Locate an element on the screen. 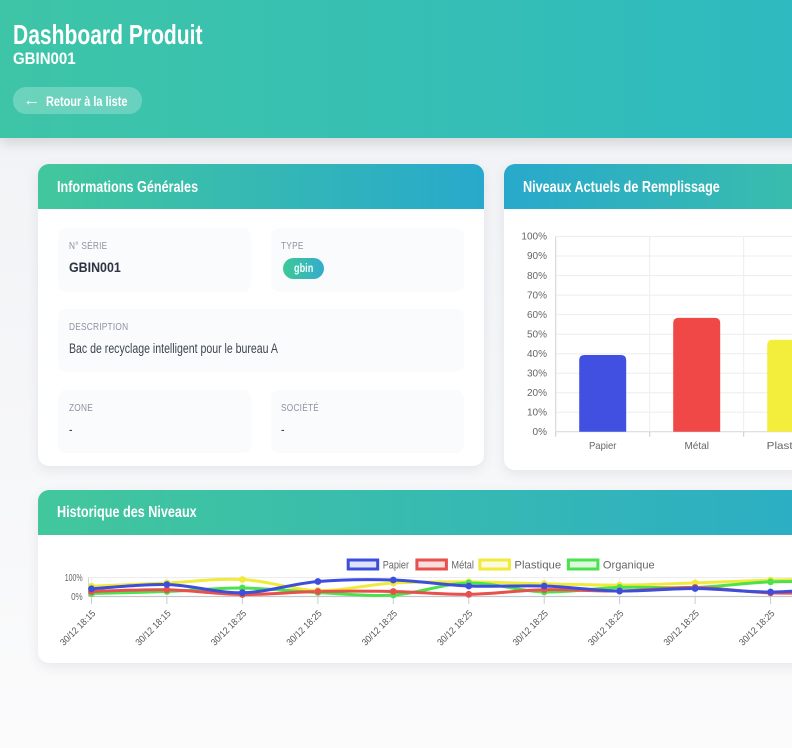  svg-text: 50% is located at coordinates (536, 334).